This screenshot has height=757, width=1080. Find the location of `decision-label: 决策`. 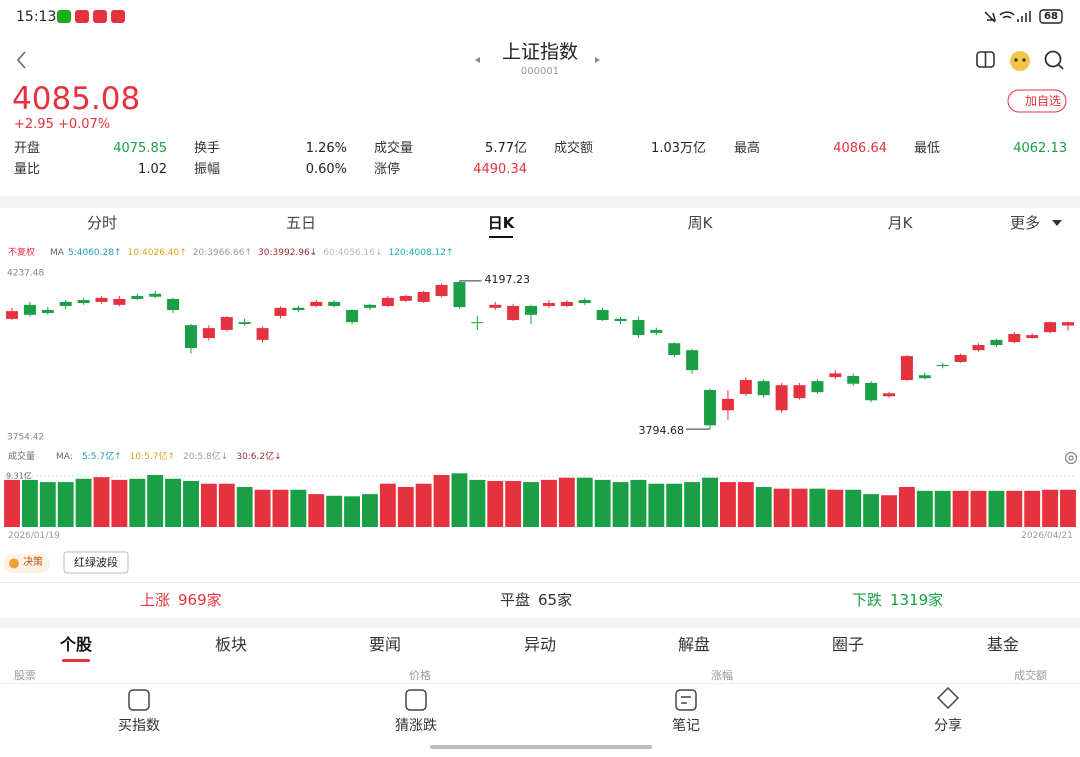

decision-label: 决策 is located at coordinates (33, 562).